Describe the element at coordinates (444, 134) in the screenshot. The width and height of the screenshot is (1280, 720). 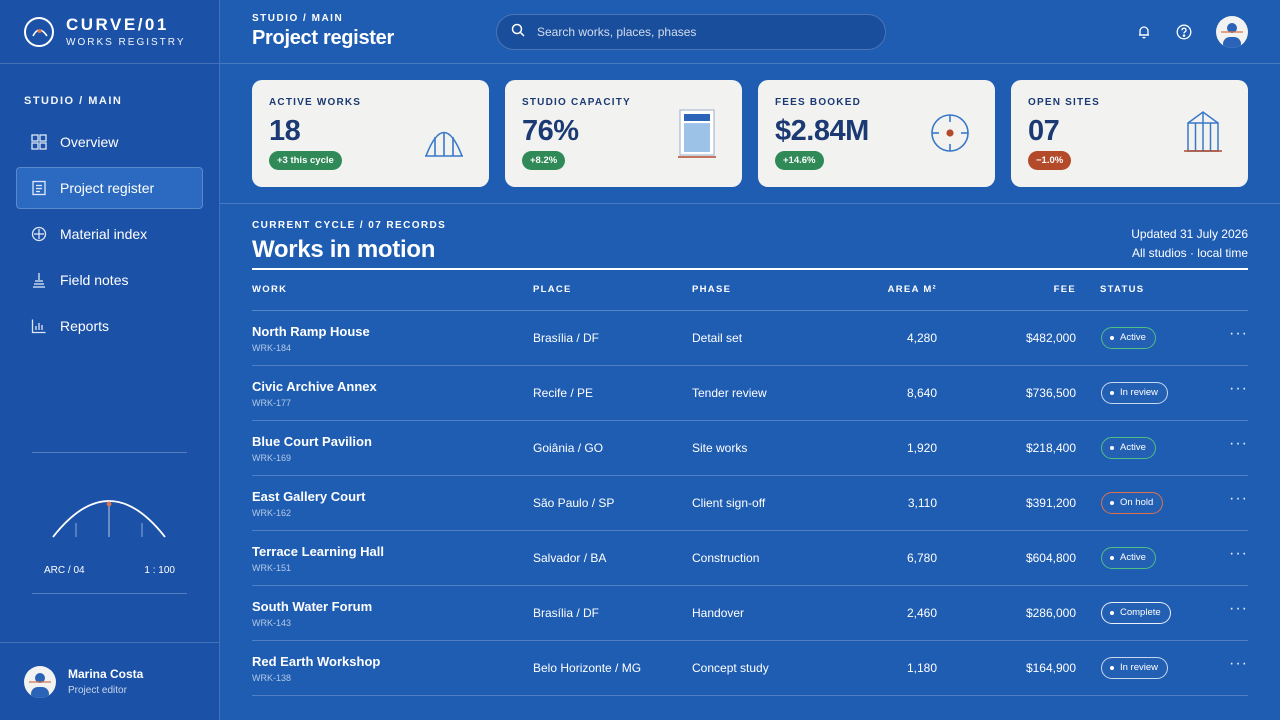
I see `arch-icon` at that location.